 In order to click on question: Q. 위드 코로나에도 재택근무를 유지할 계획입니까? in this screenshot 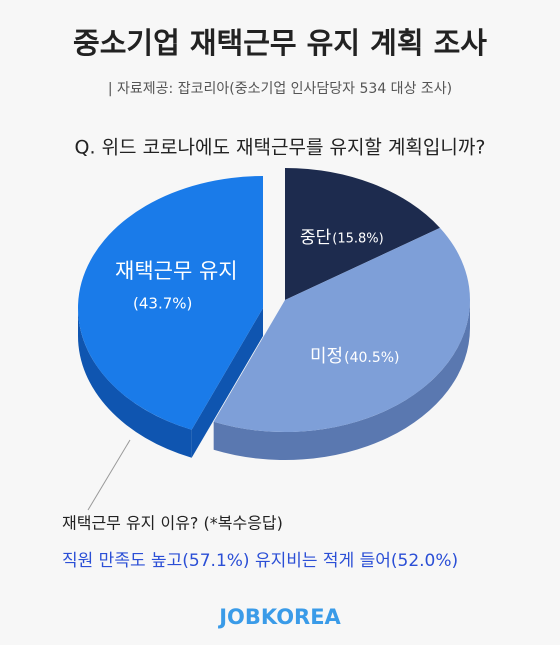, I will do `click(280, 148)`.